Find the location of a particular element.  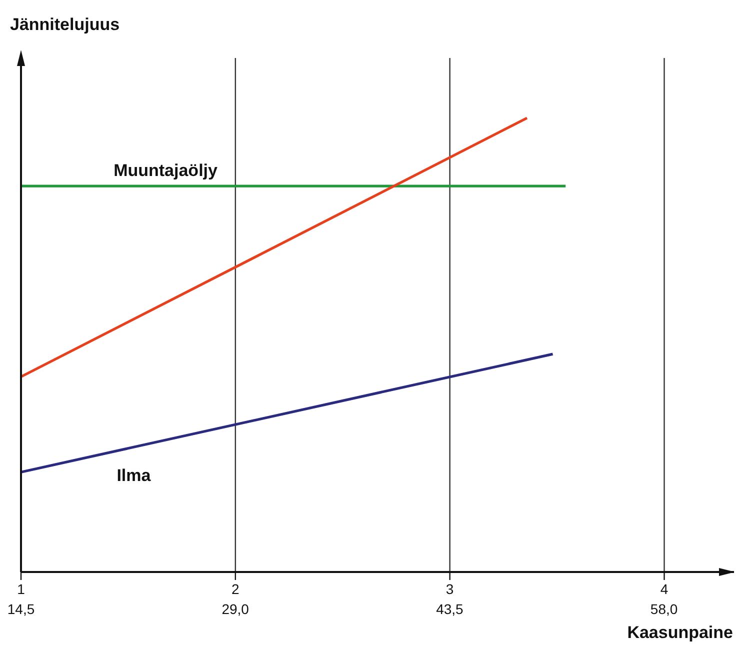

x2-tick-label: 14,5 is located at coordinates (21, 609).